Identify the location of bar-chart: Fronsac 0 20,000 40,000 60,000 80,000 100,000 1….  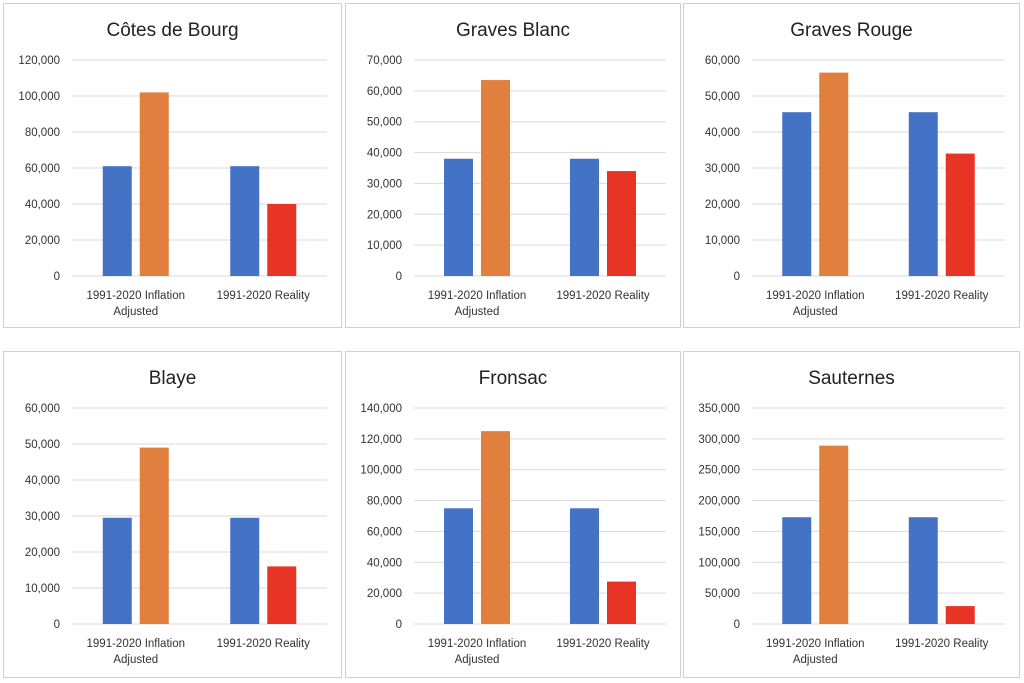
(513, 517).